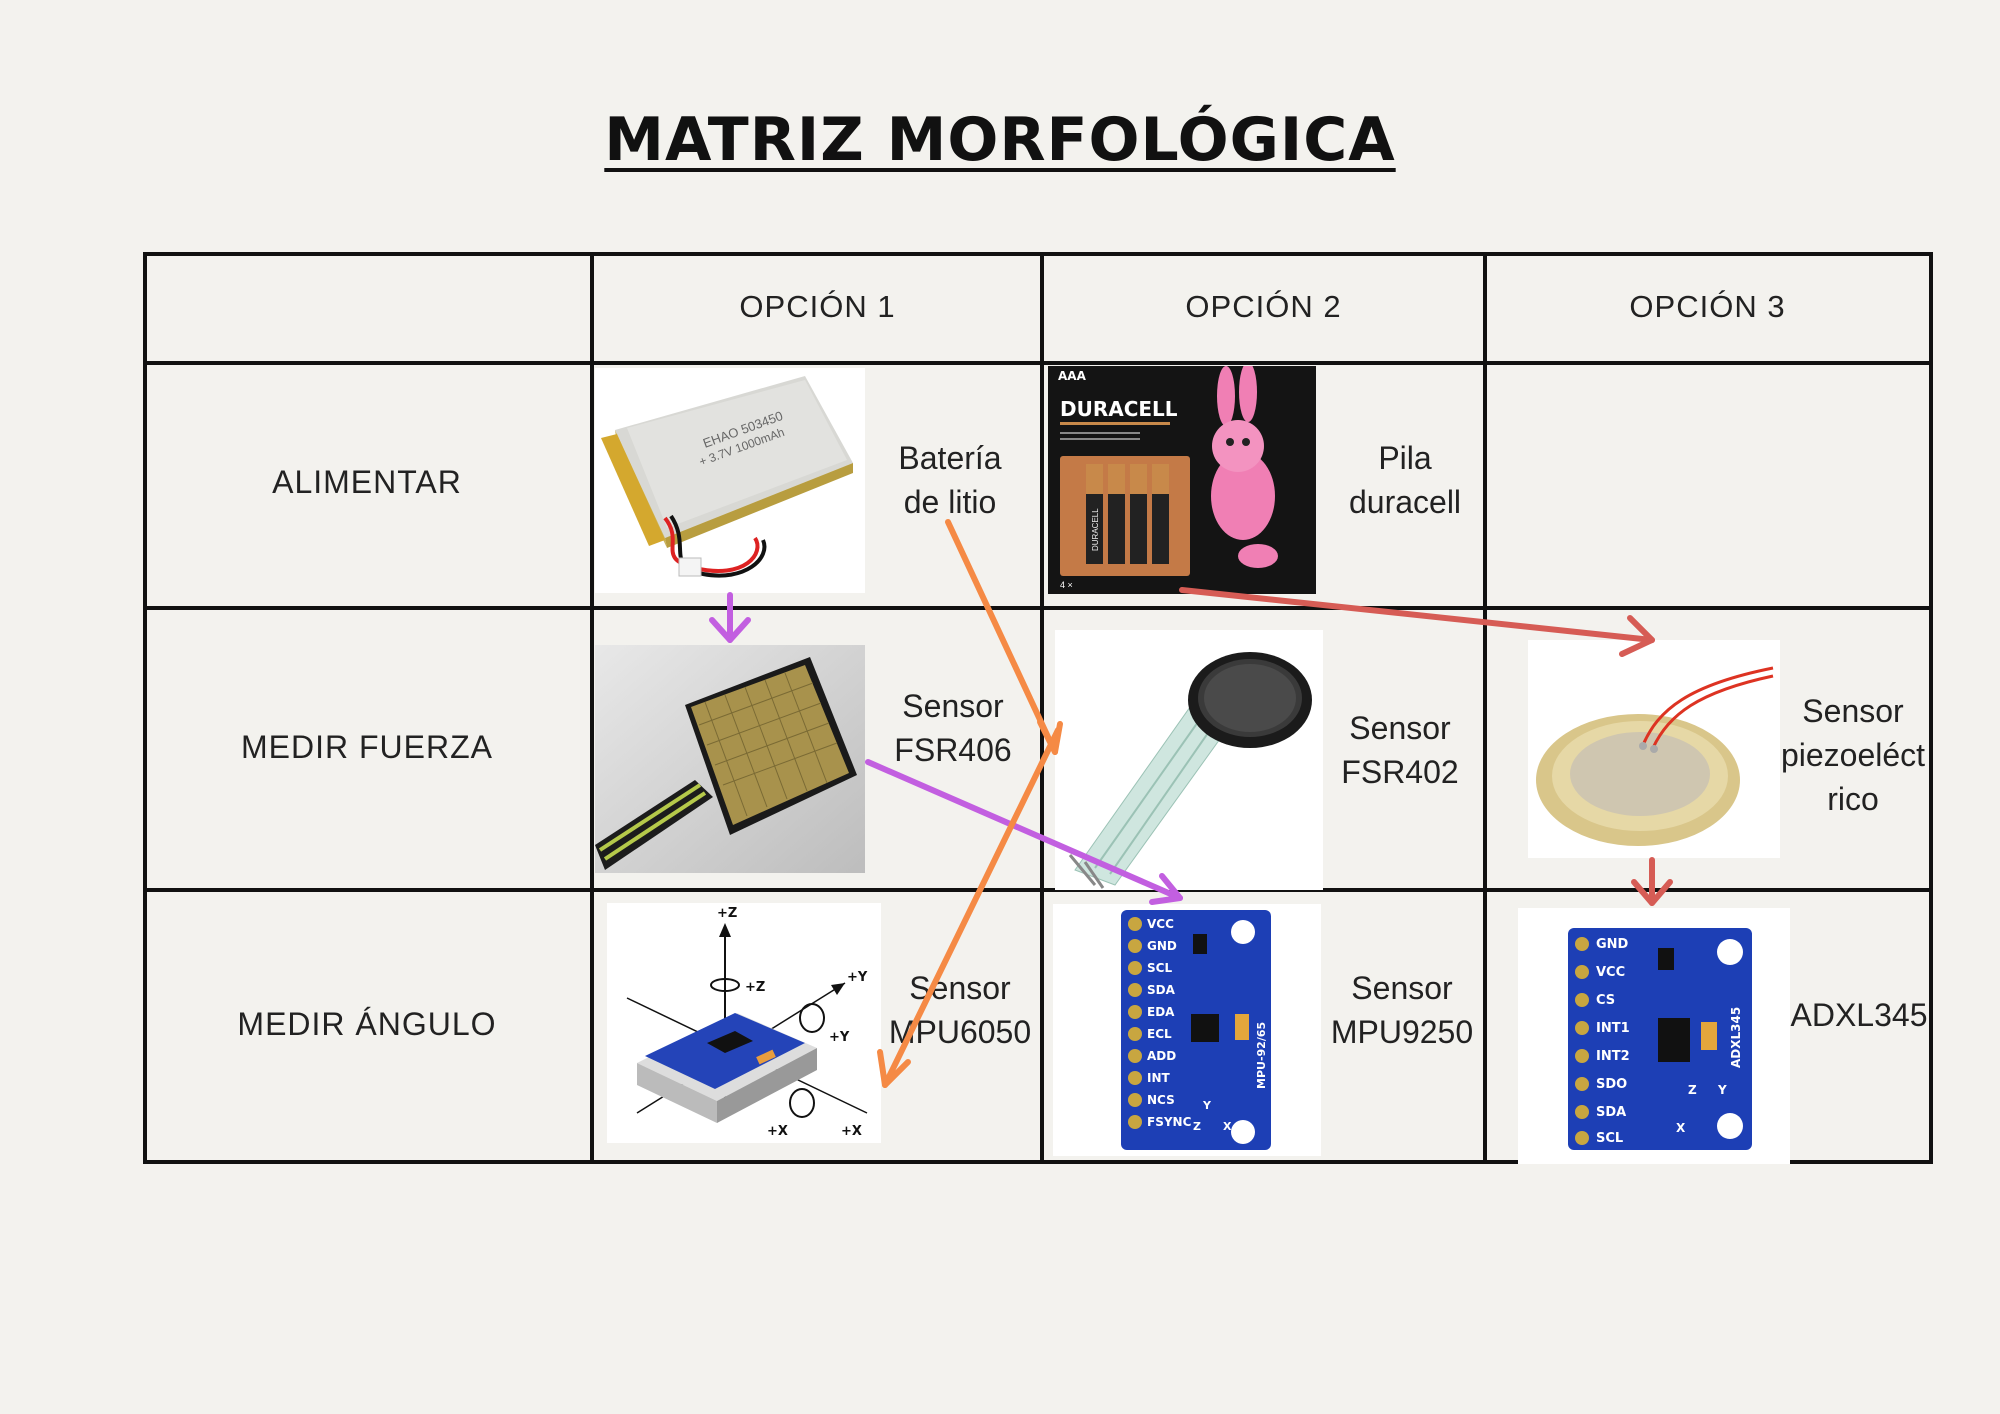 The image size is (2000, 1414). I want to click on duracell-pack-image: AAA DURACELL DURACELL 4 ×, so click(1182, 480).